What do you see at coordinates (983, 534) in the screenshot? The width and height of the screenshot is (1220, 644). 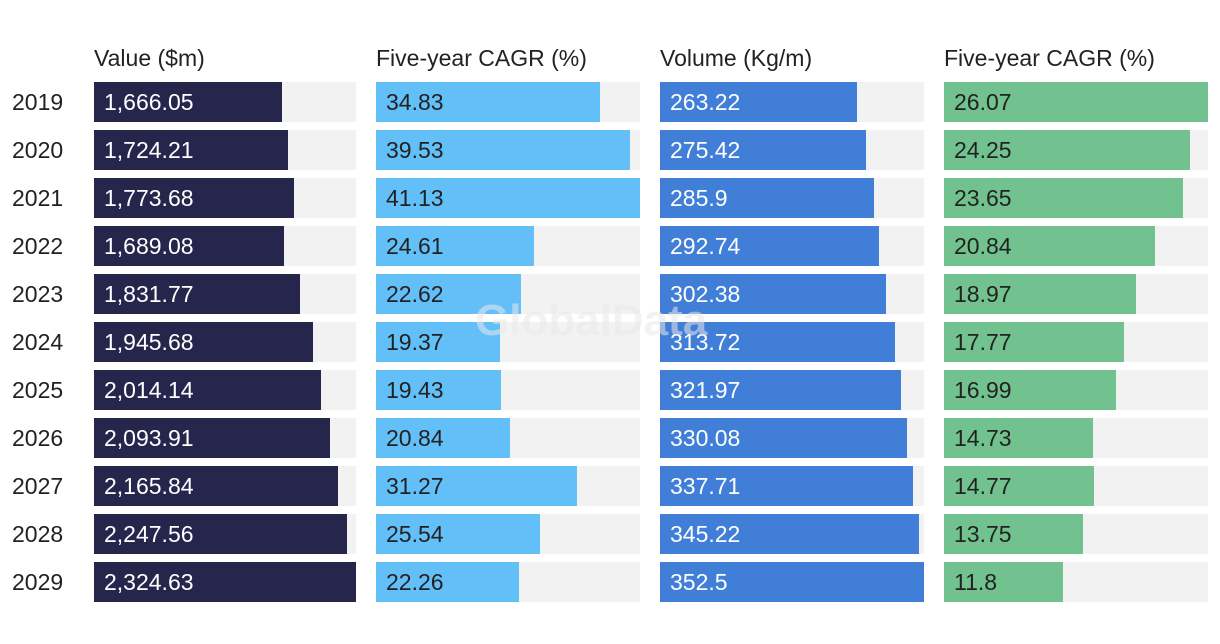 I see `bar-value-label: 13.75` at bounding box center [983, 534].